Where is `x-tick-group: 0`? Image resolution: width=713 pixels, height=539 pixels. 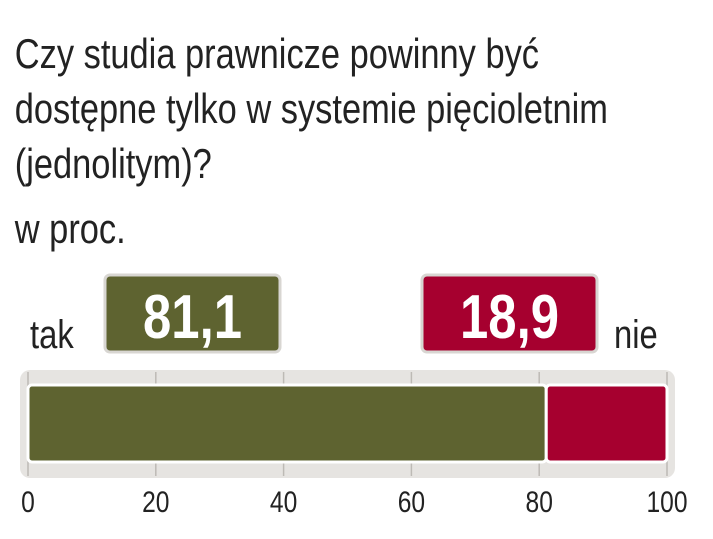 x-tick-group: 0 is located at coordinates (28, 502).